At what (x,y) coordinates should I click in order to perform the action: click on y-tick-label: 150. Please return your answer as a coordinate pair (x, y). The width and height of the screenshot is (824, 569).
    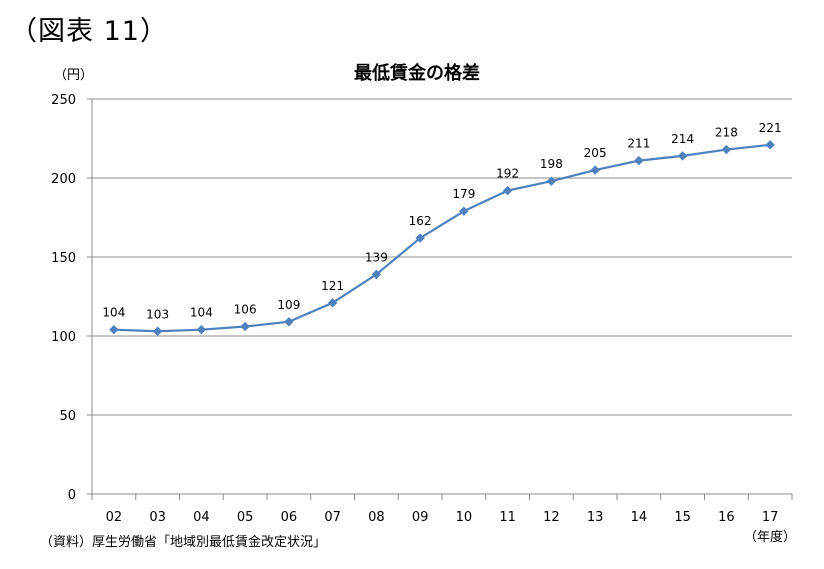
    Looking at the image, I should click on (63, 258).